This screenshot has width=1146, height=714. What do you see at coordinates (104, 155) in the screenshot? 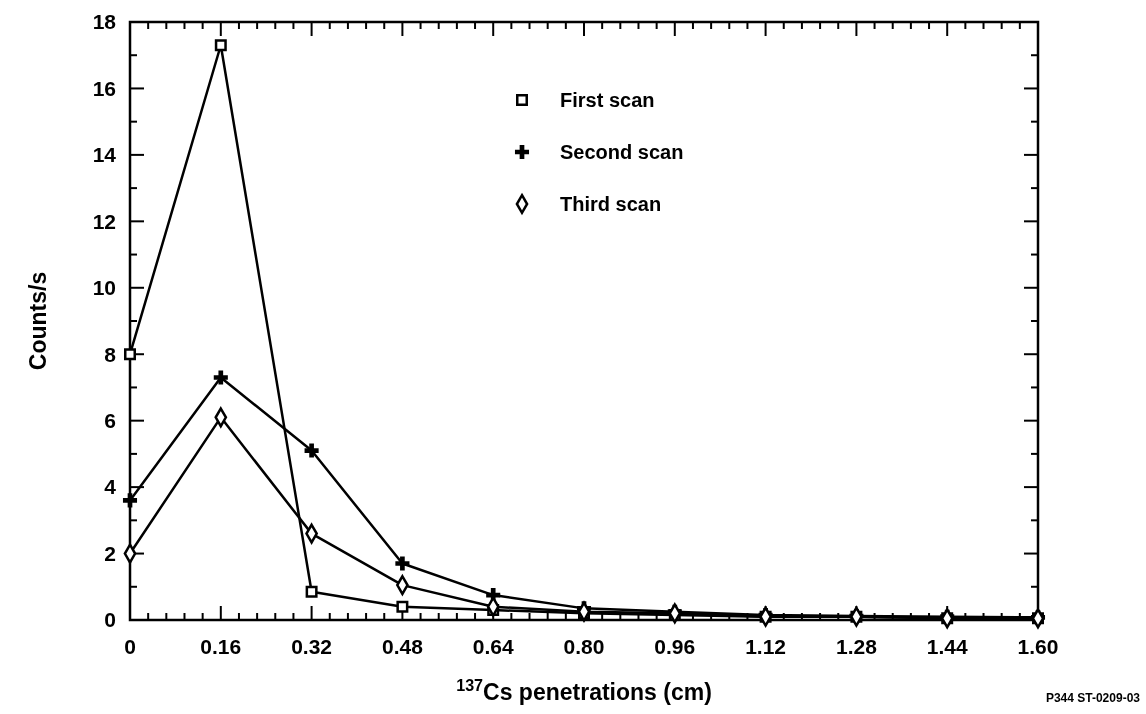
I see `y-tick-label: 14` at bounding box center [104, 155].